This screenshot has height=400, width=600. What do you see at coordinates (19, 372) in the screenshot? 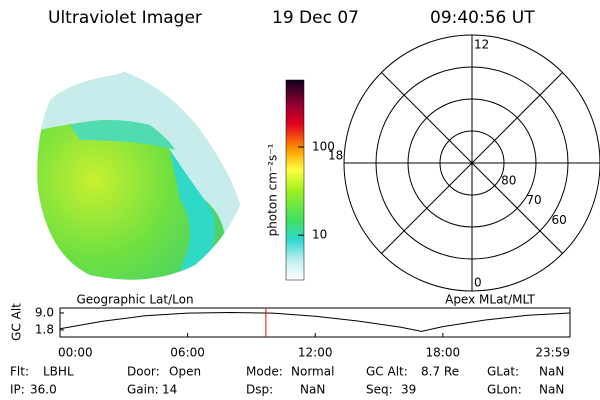
I see `info-label: Flt:` at bounding box center [19, 372].